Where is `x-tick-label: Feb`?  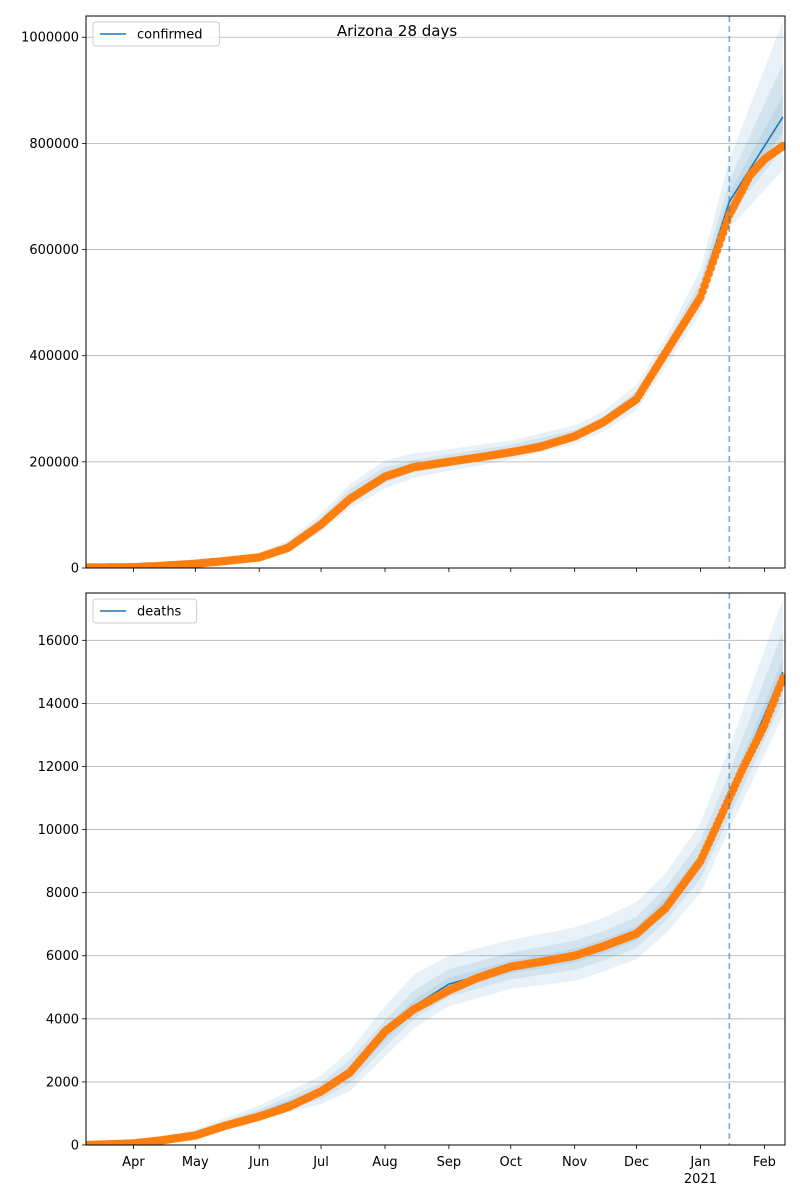 x-tick-label: Feb is located at coordinates (764, 1162).